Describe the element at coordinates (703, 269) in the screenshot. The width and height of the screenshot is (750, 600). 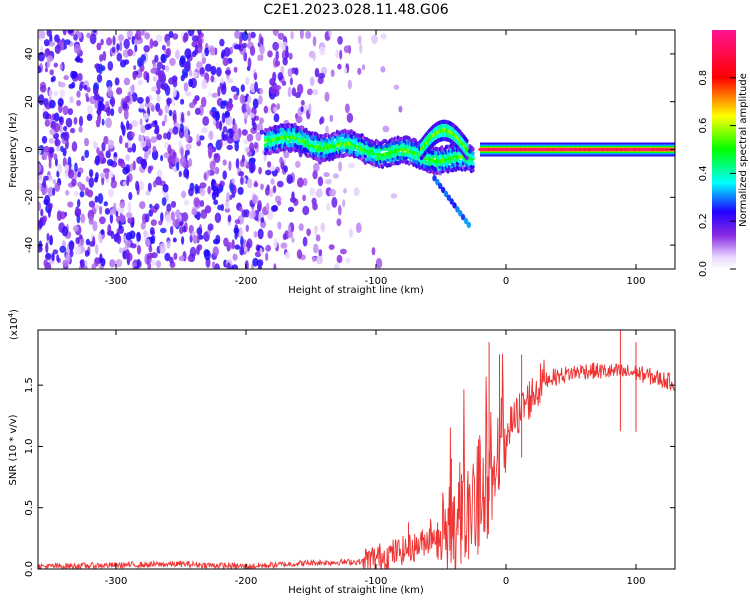
I see `colorbar-tick-label: 0.0` at that location.